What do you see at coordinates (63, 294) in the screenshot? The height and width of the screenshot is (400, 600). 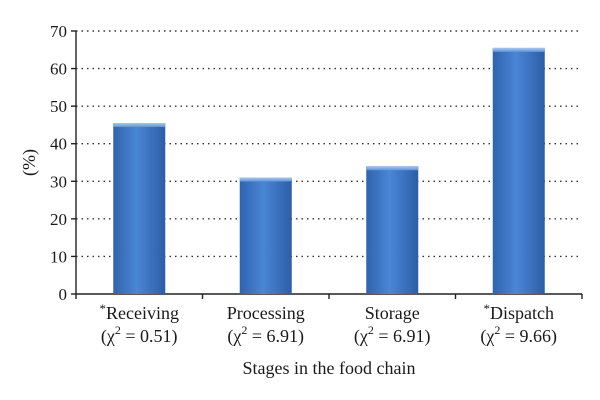 I see `y-tick-label: 0` at bounding box center [63, 294].